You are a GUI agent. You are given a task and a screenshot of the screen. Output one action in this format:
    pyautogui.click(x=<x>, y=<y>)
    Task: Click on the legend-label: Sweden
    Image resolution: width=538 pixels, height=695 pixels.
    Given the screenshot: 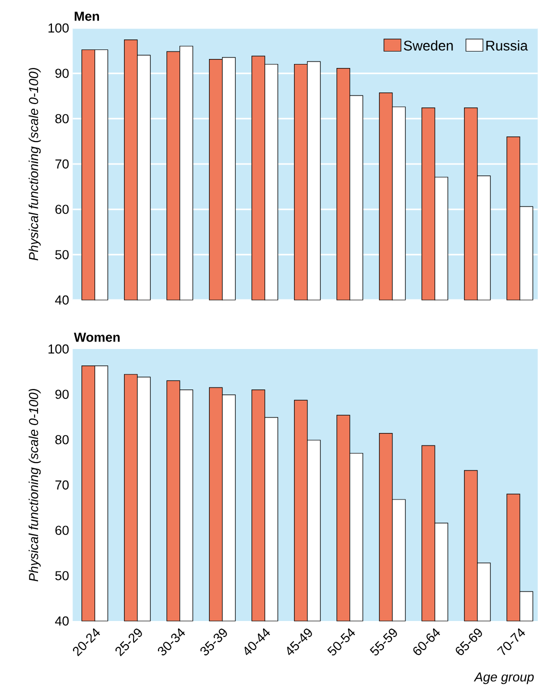 What is the action you would take?
    pyautogui.click(x=428, y=45)
    